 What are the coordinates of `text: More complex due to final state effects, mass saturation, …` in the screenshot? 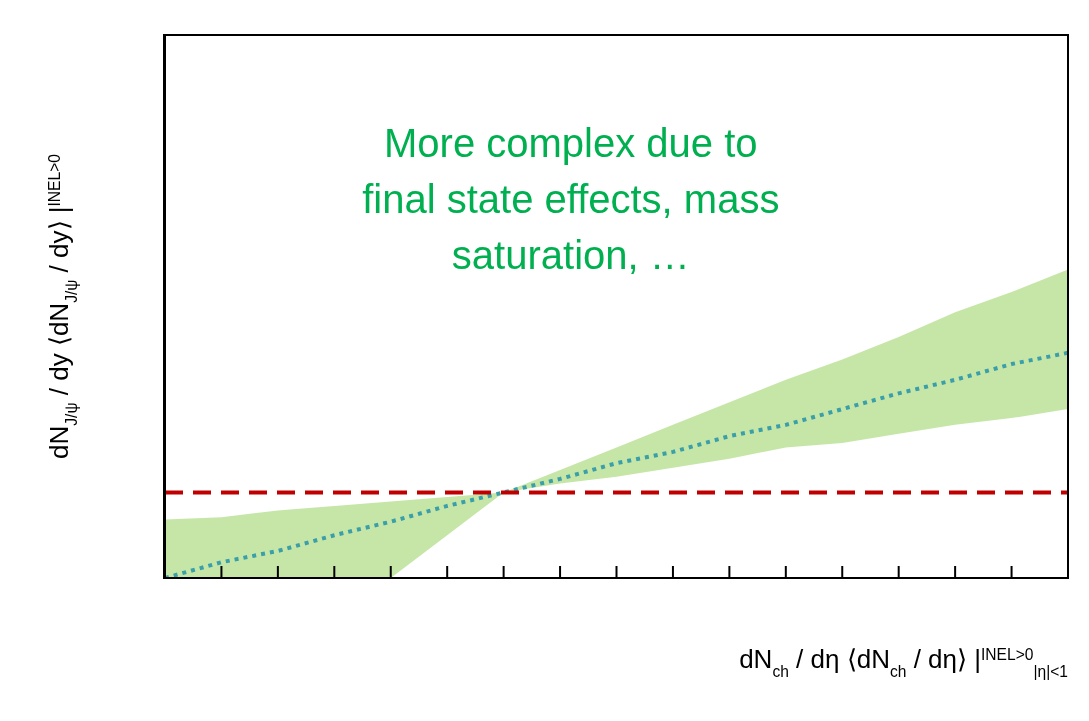 It's located at (571, 199).